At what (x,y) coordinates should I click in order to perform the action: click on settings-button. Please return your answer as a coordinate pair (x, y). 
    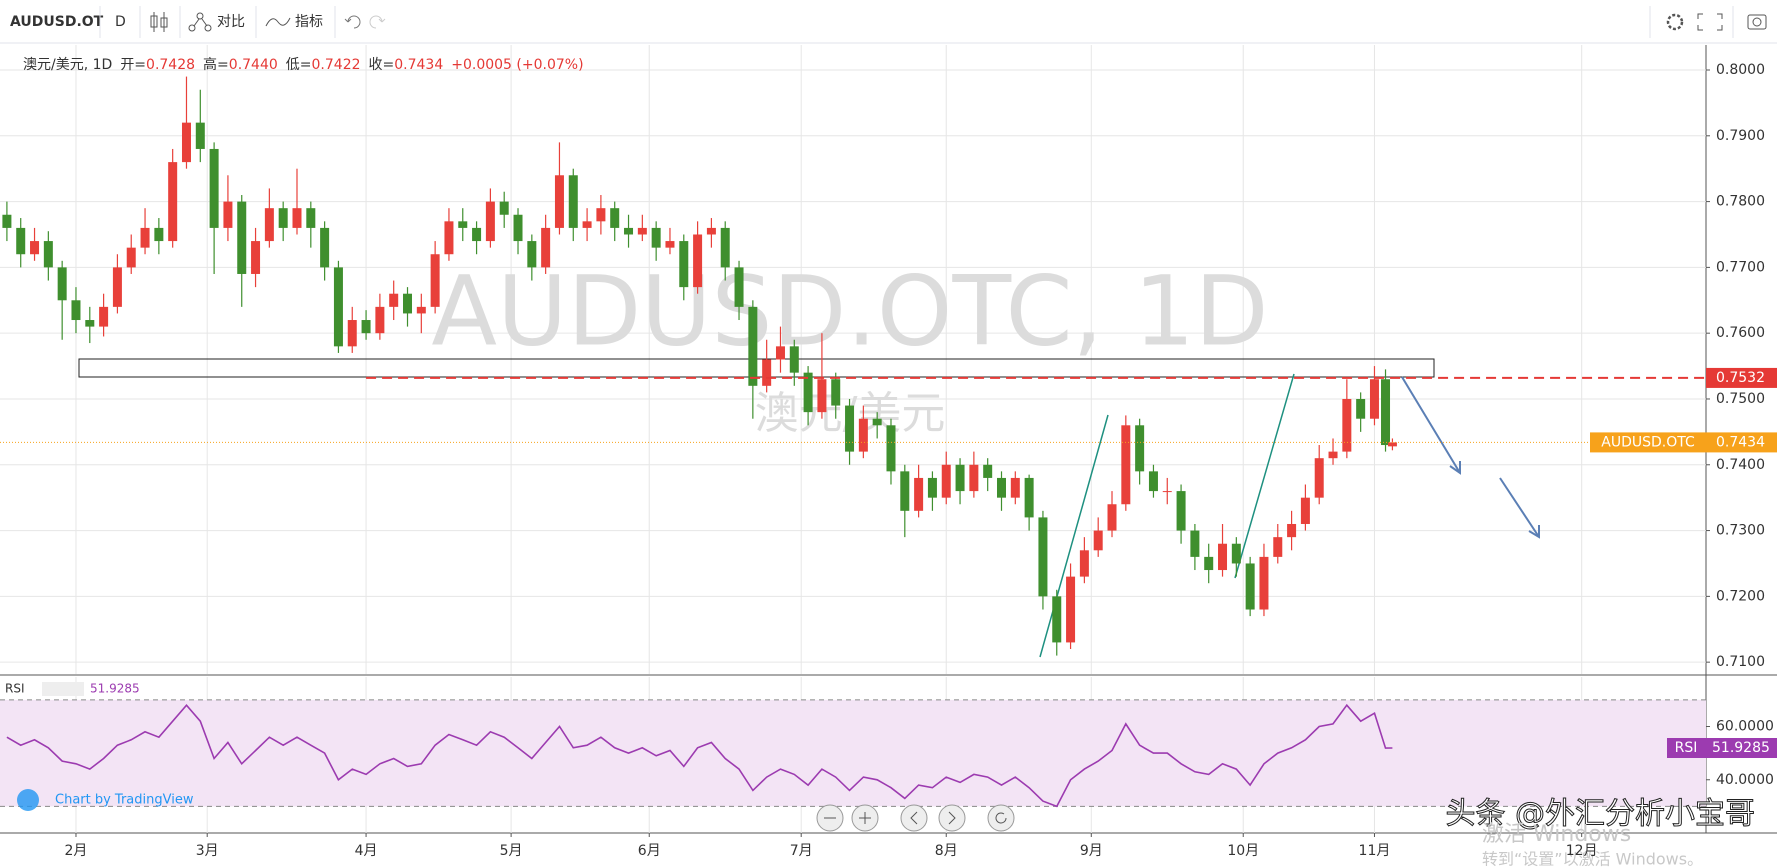
    Looking at the image, I should click on (1675, 22).